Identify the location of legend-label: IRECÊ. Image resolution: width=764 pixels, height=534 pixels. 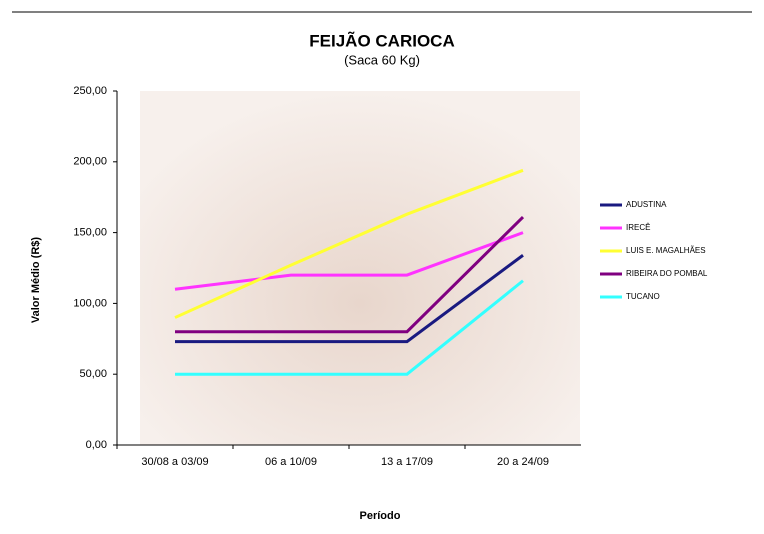
(638, 227).